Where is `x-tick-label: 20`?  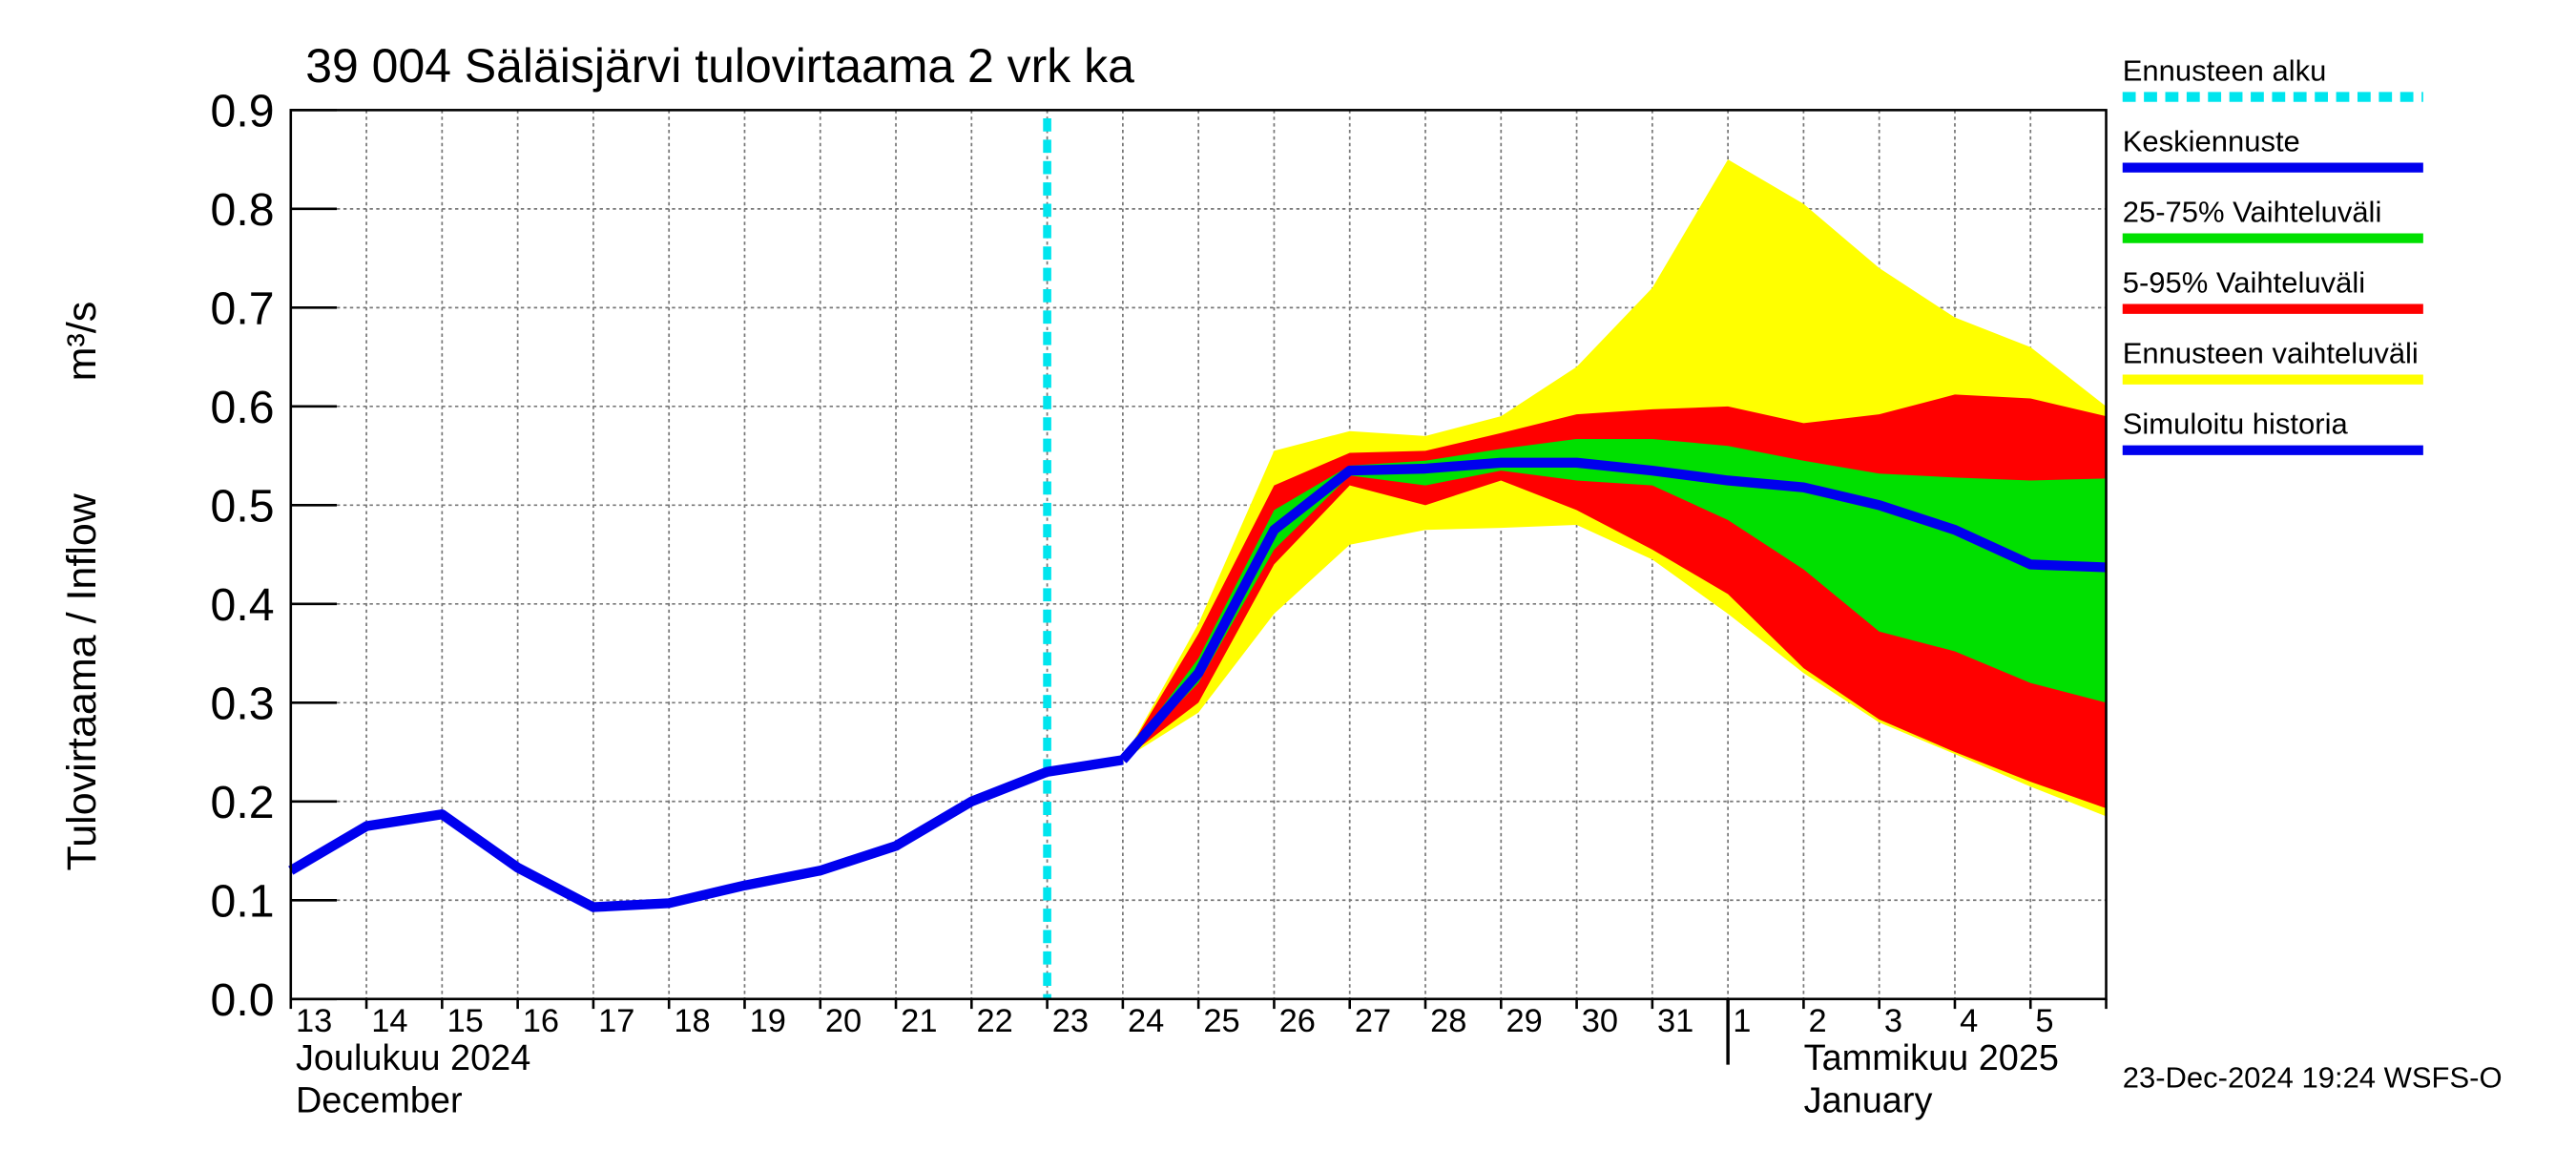 x-tick-label: 20 is located at coordinates (843, 1021).